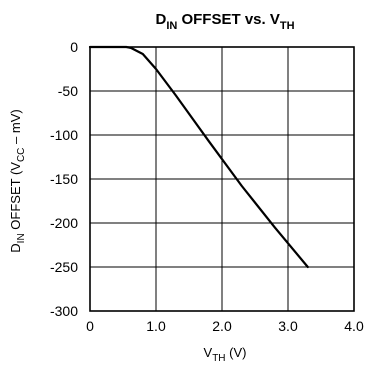 The width and height of the screenshot is (369, 366). I want to click on x-axis-label-tail: (V), so click(236, 352).